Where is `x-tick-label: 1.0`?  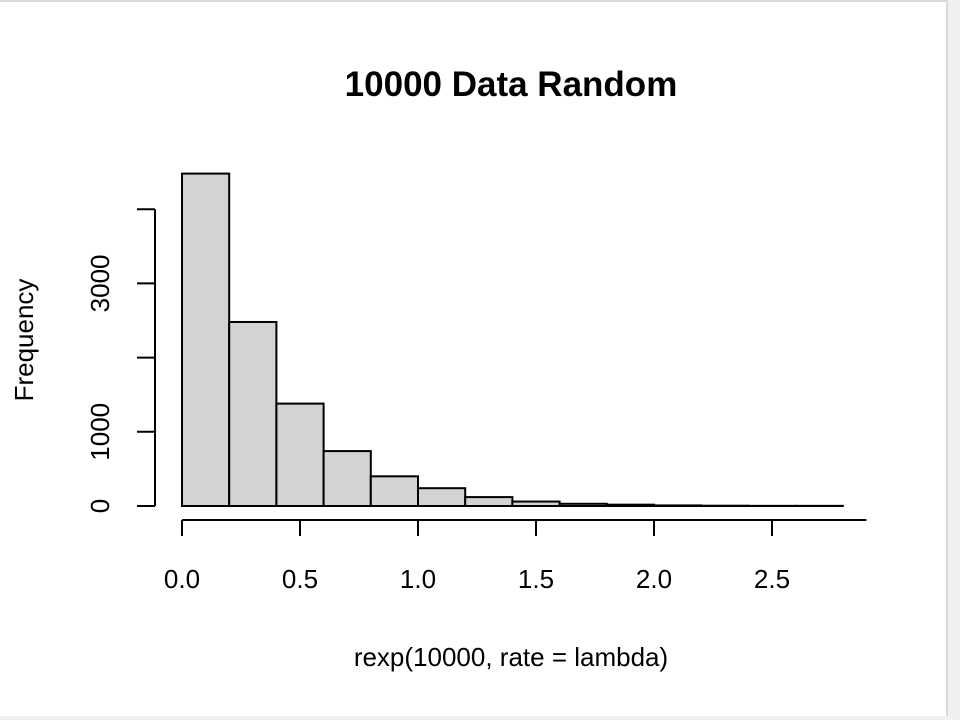
x-tick-label: 1.0 is located at coordinates (418, 579).